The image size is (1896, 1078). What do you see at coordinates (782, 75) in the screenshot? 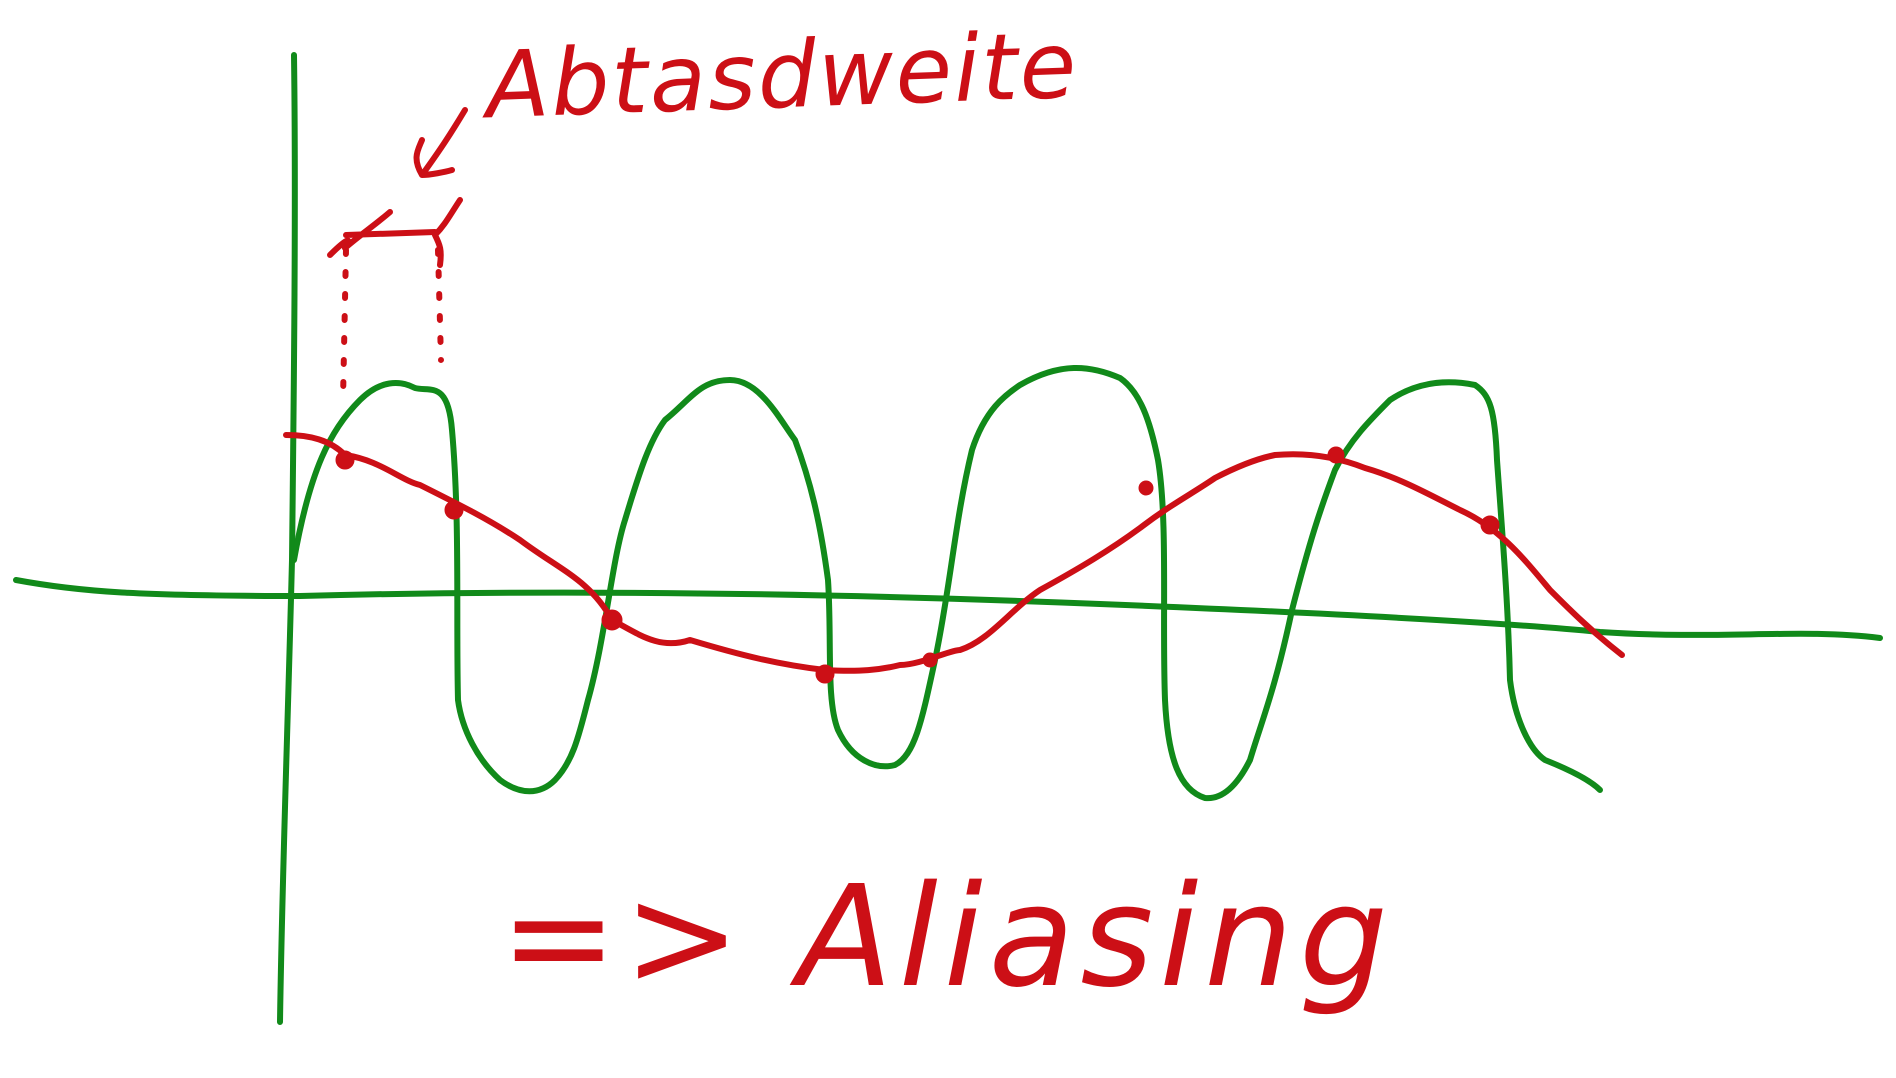
I see `sampling-width-label: Abtasdweite` at bounding box center [782, 75].